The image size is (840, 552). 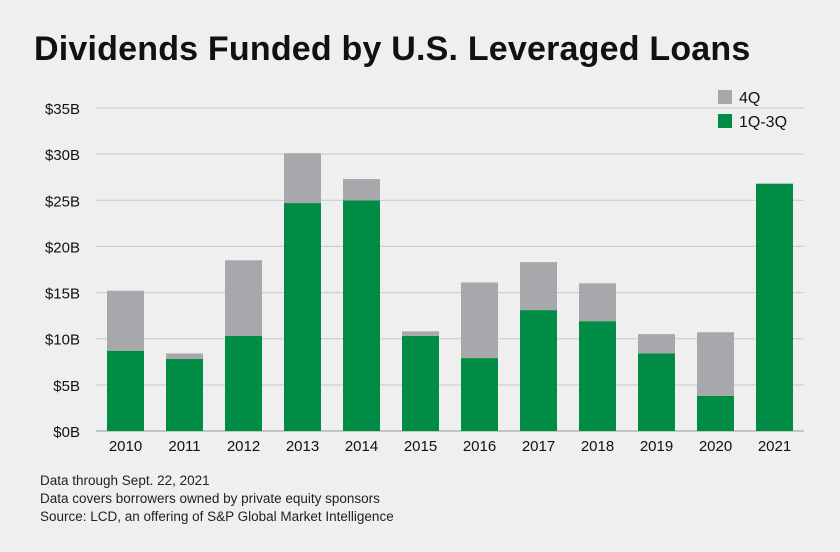 I want to click on x-tick-label: 2014, so click(x=361, y=446).